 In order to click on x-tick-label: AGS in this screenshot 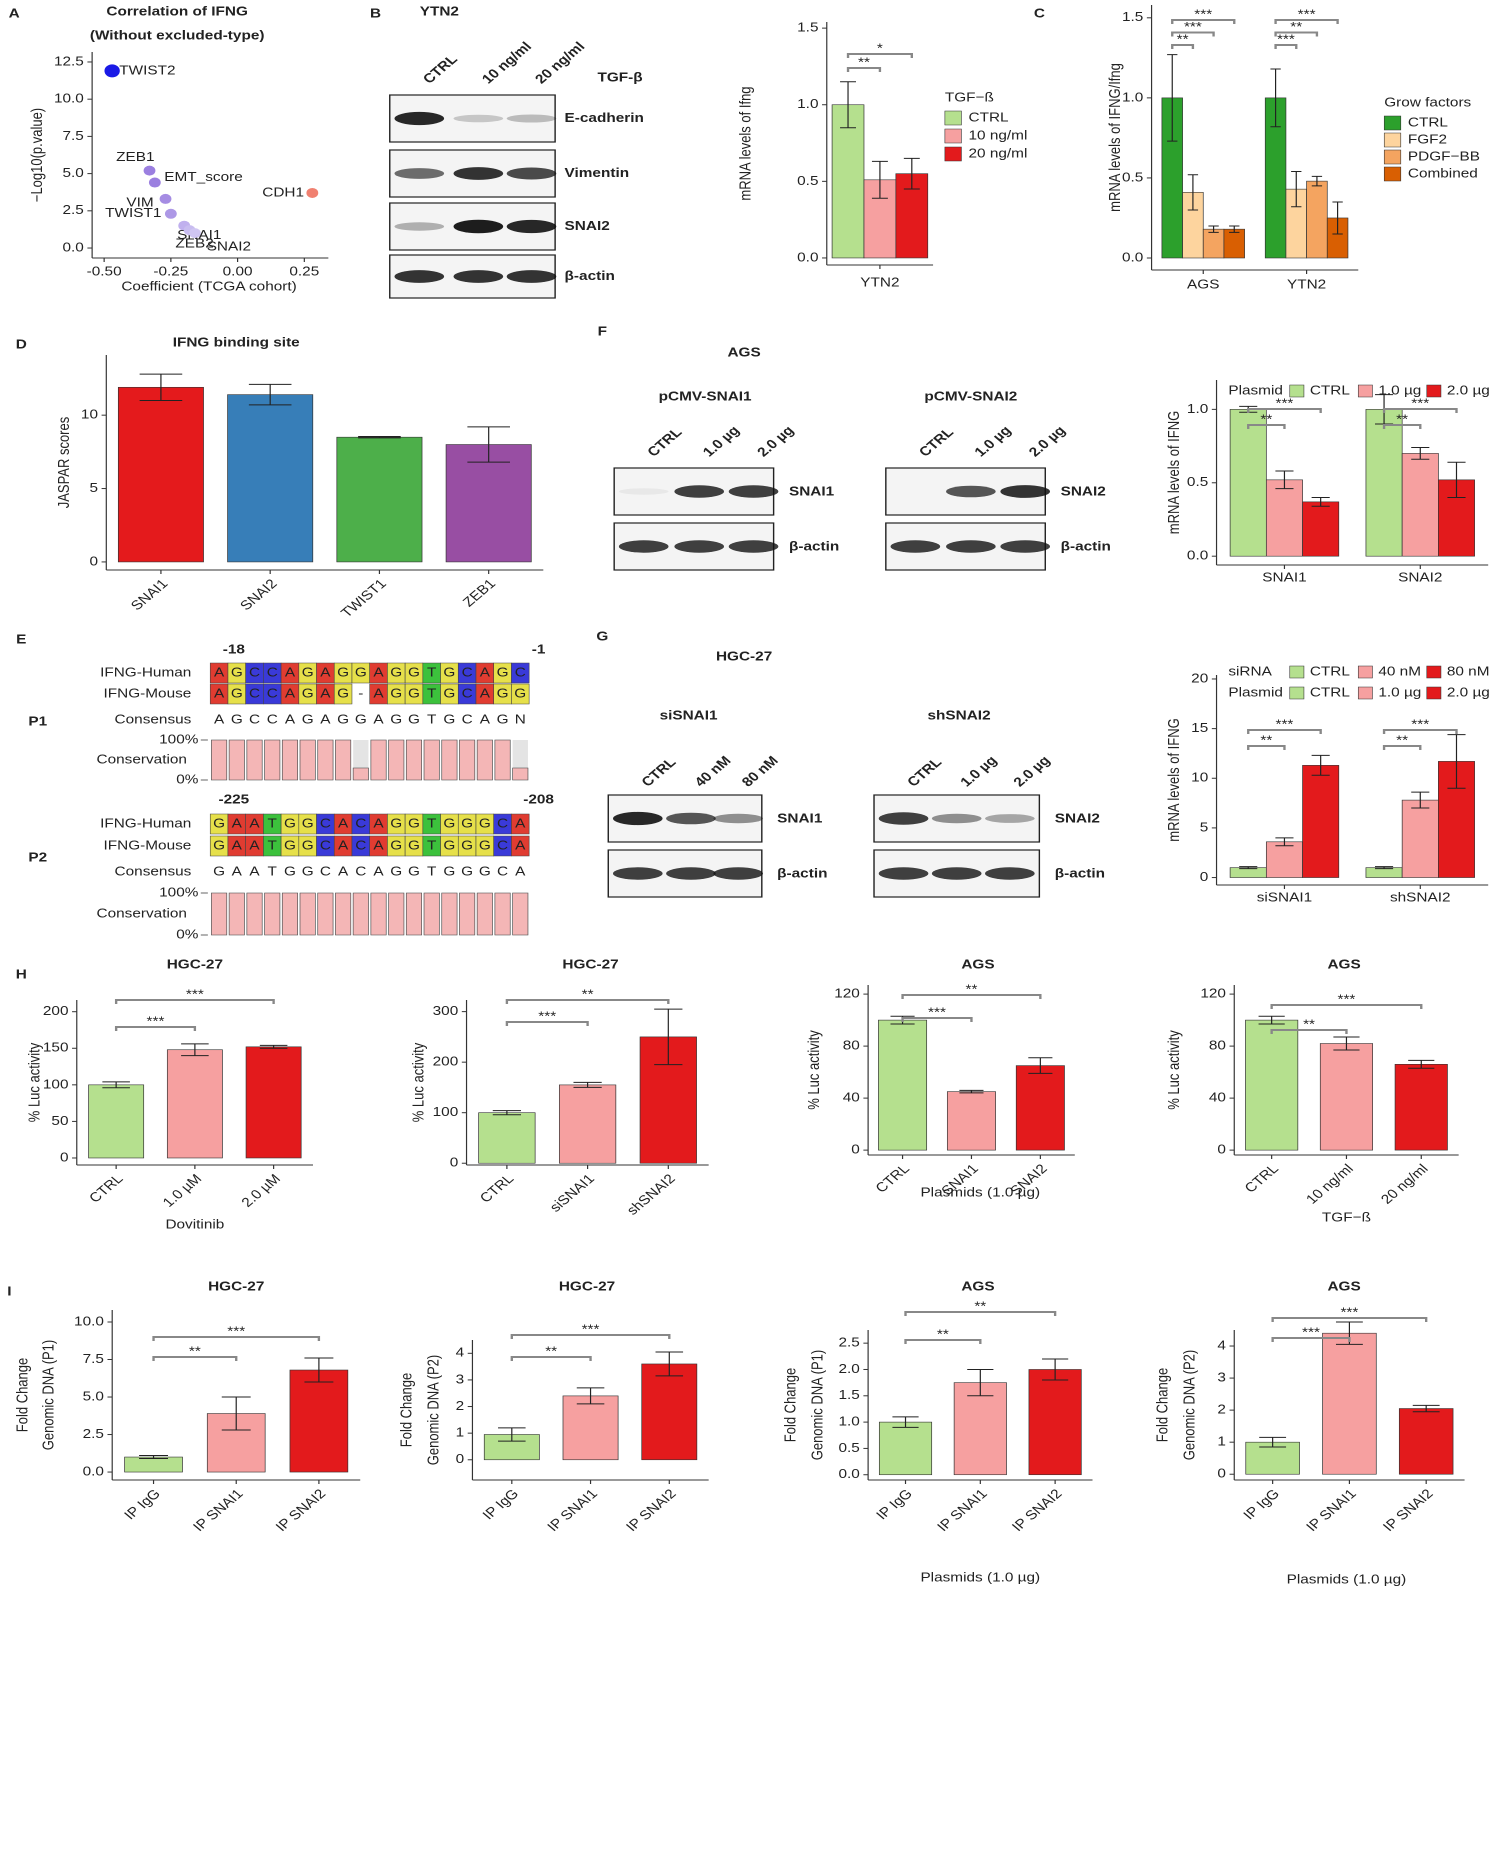, I will do `click(1203, 284)`.